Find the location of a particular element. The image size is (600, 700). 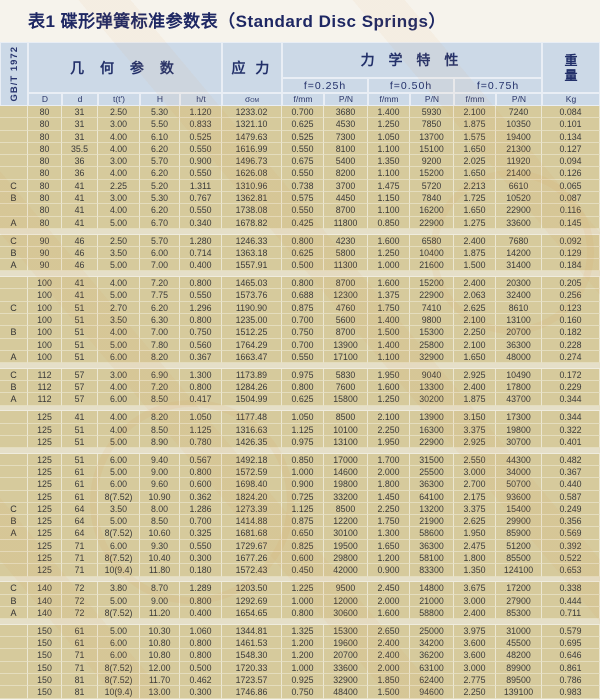

value-cell: 80 is located at coordinates (45, 136).